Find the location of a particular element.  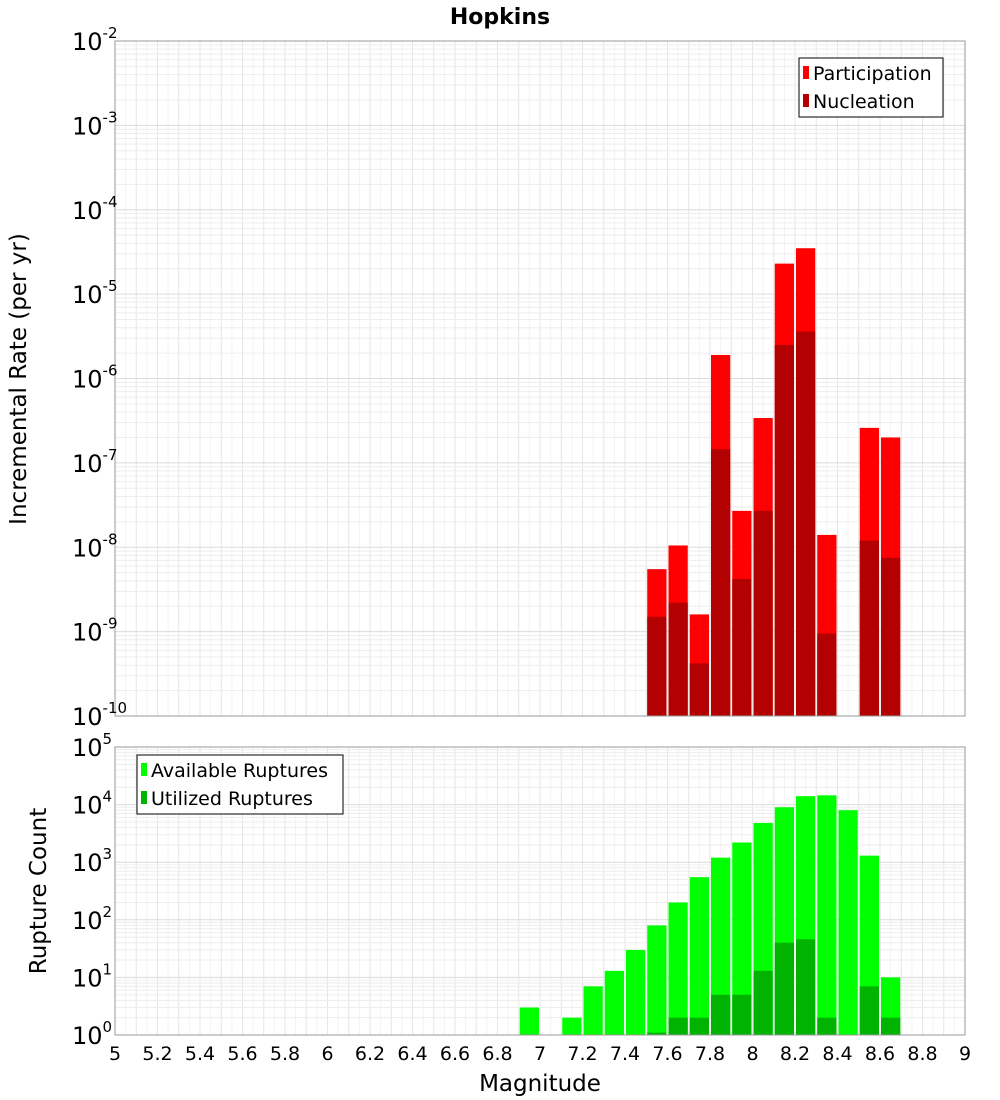

legend-label-available: Available Ruptures is located at coordinates (239, 771).